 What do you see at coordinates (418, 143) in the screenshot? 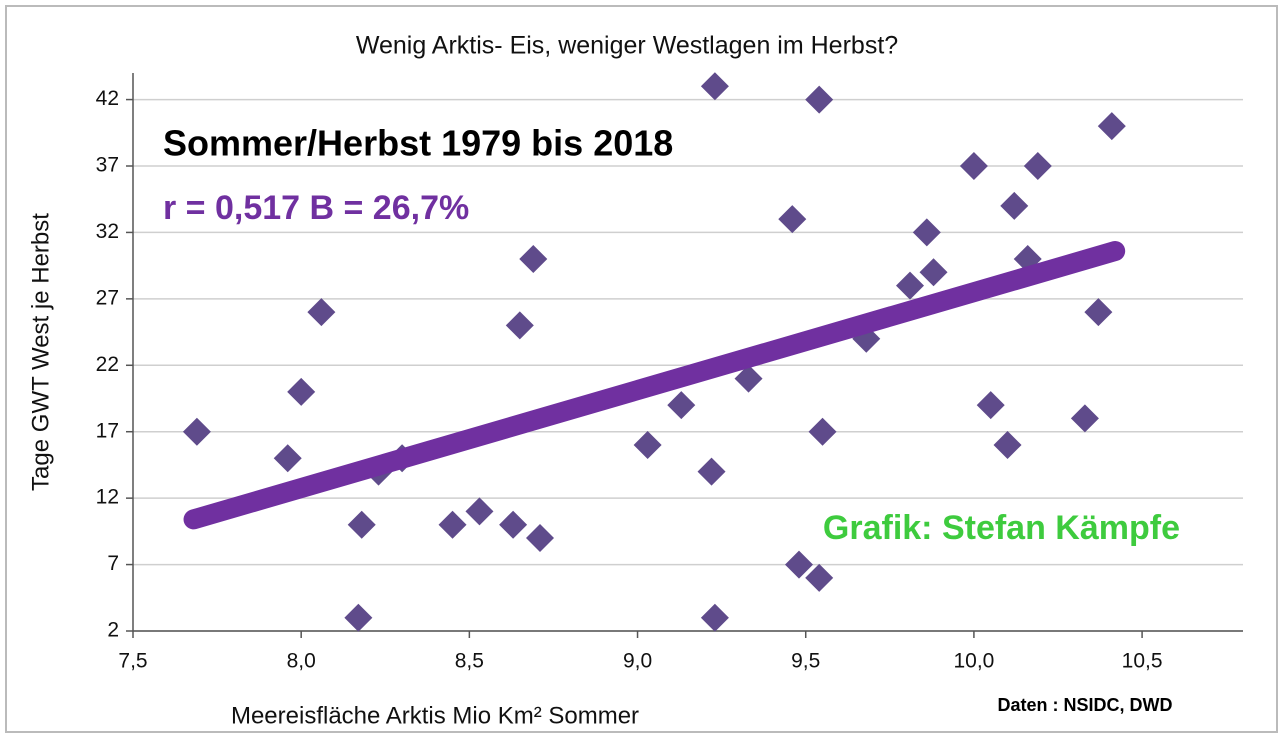
I see `annotation: Sommer/Herbst 1979 bis 2018` at bounding box center [418, 143].